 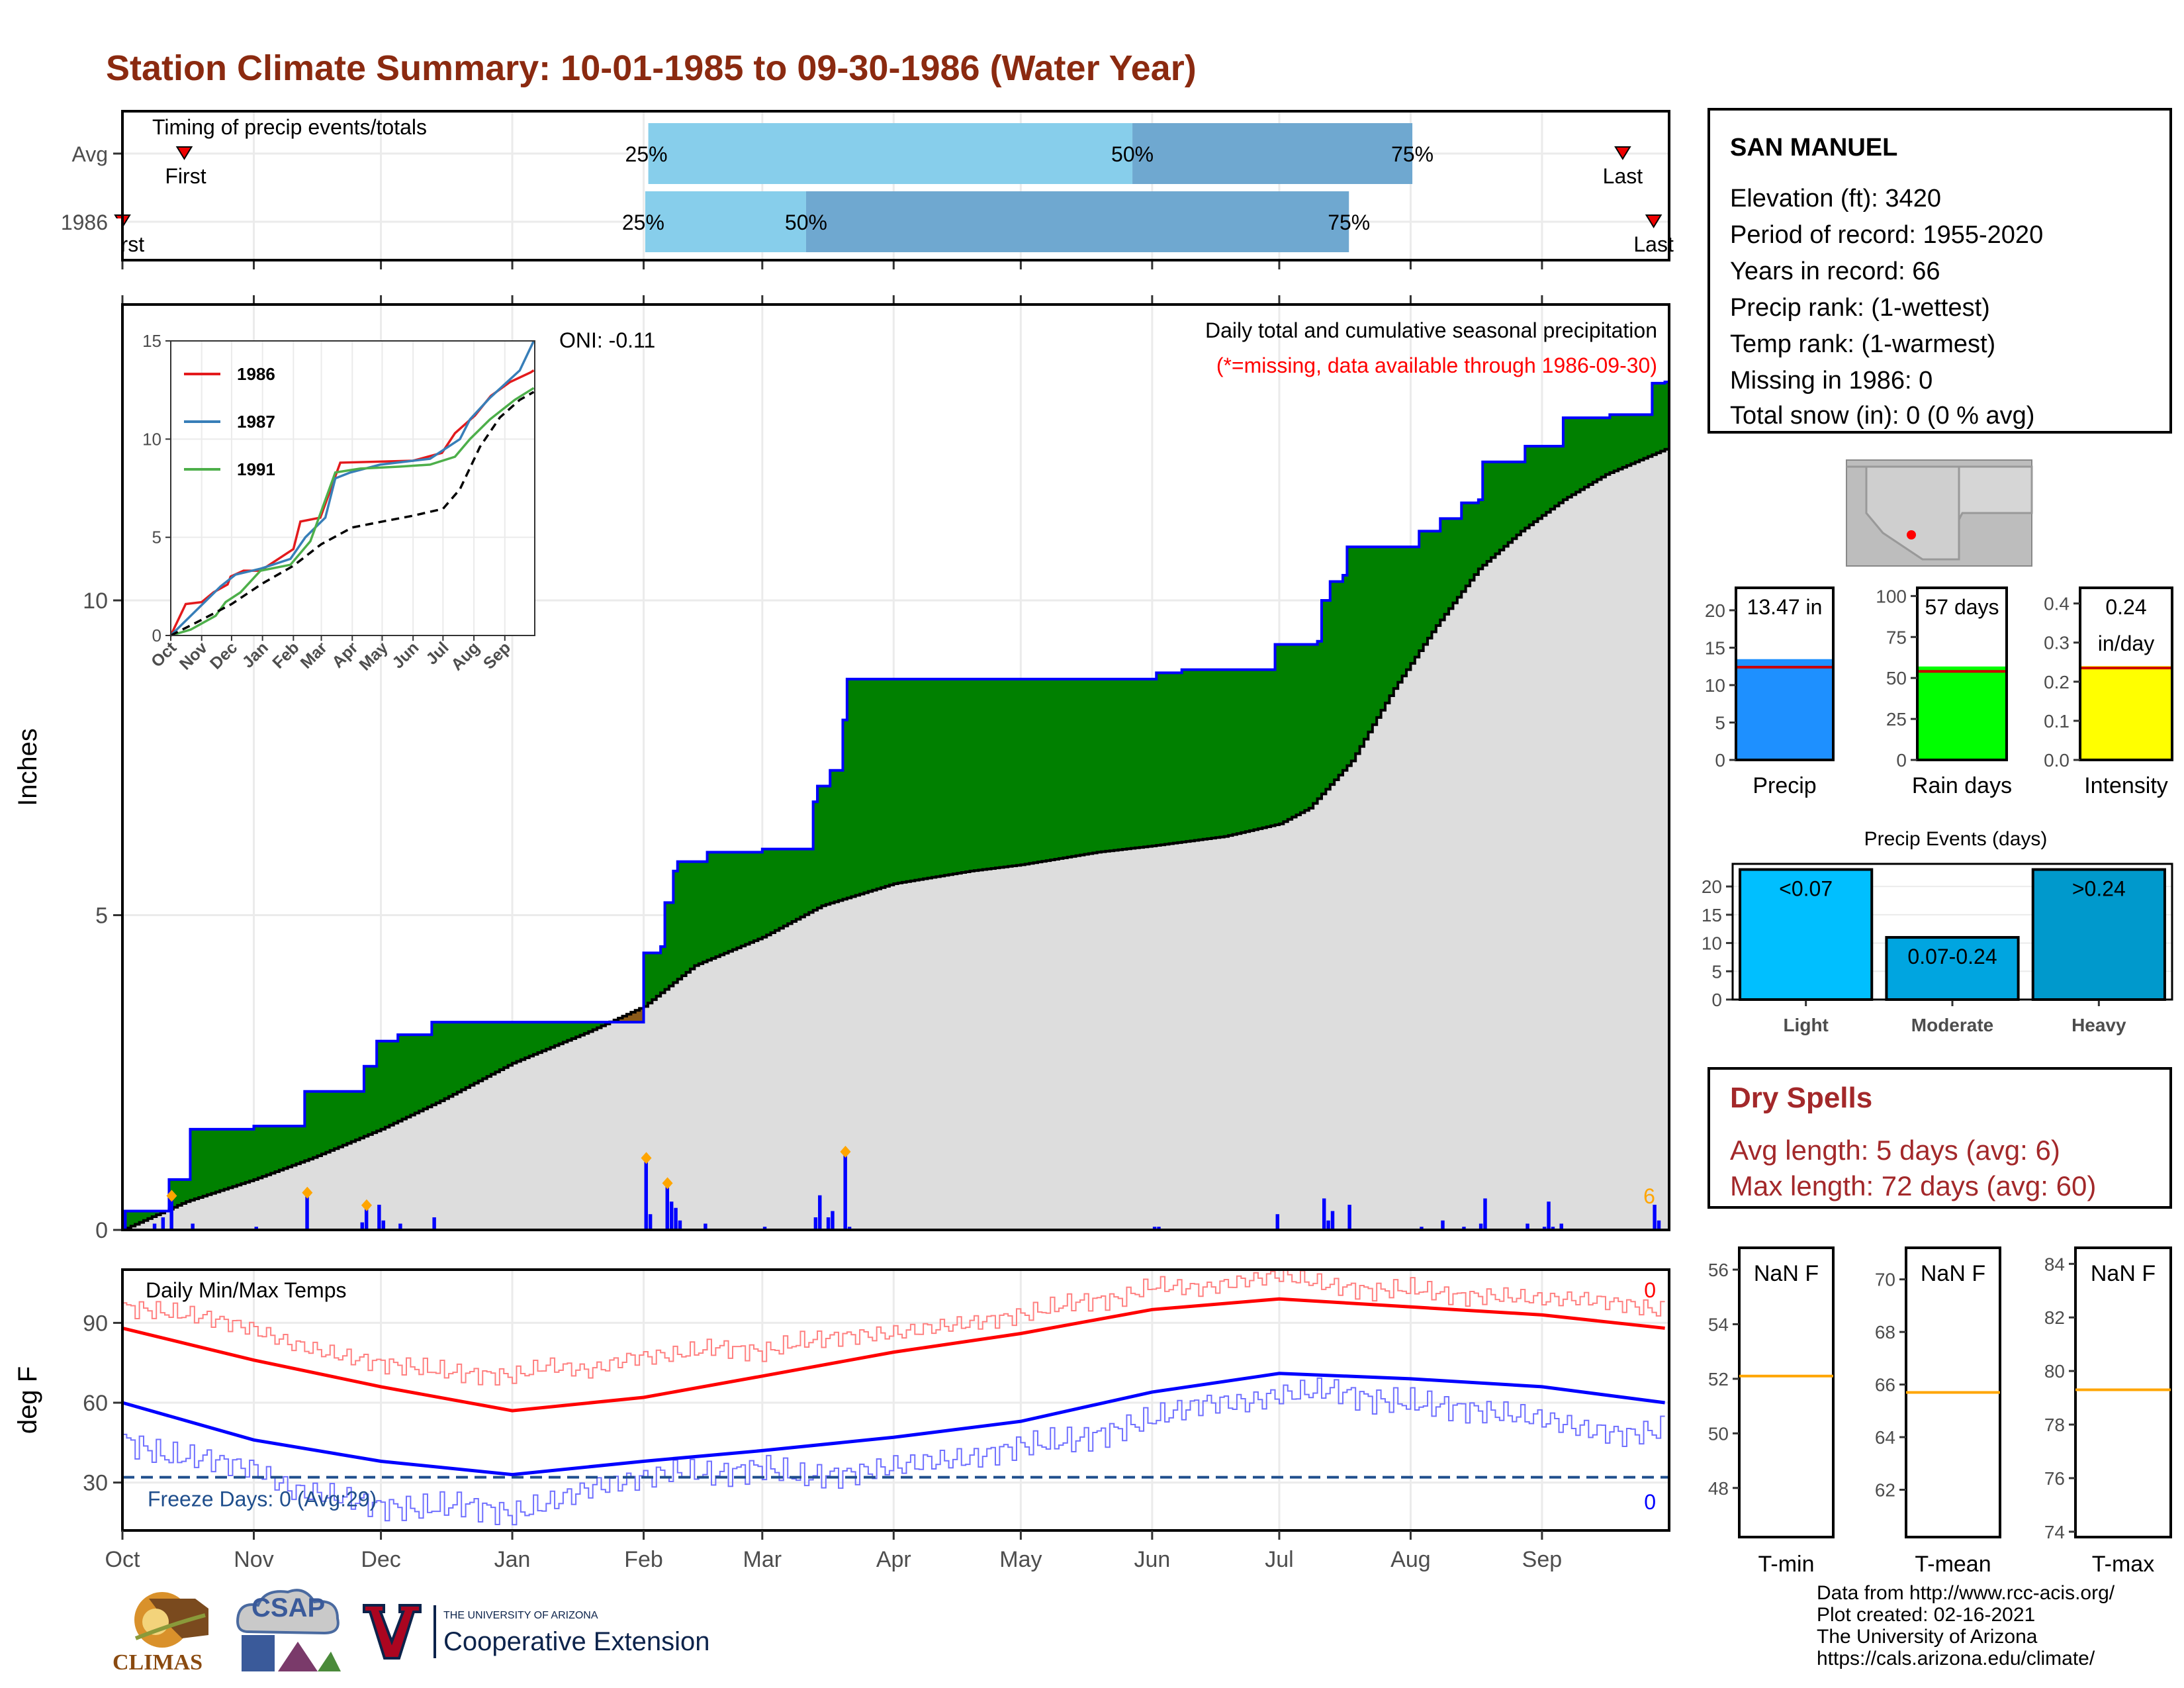 What do you see at coordinates (762, 1559) in the screenshot?
I see `month-label: Mar` at bounding box center [762, 1559].